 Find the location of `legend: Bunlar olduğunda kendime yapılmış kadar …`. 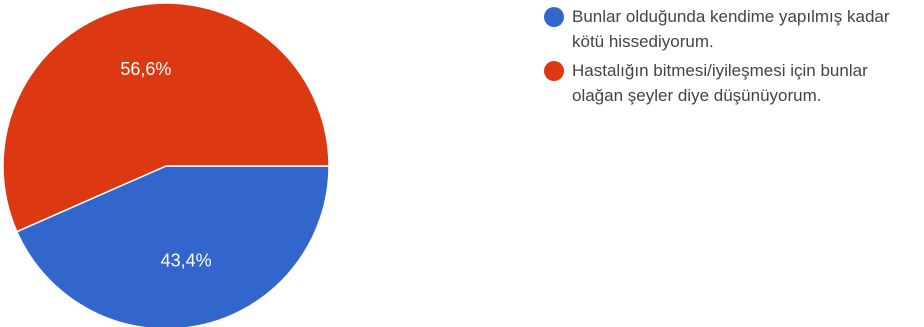

legend: Bunlar olduğunda kendime yapılmış kadar … is located at coordinates (731, 58).